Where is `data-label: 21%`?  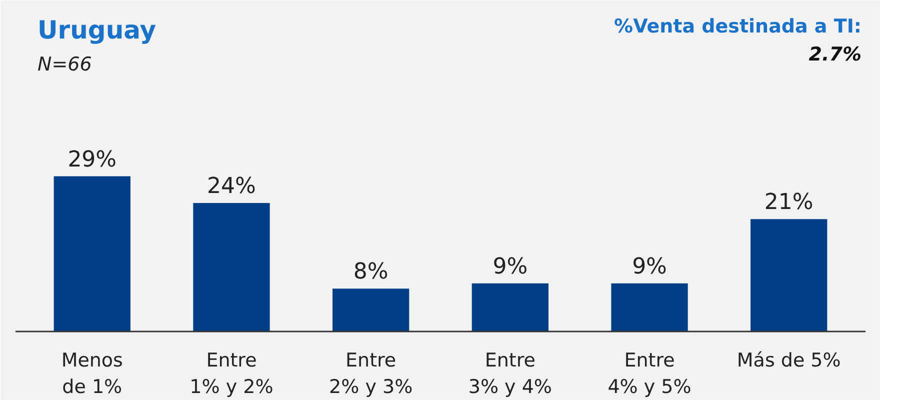 data-label: 21% is located at coordinates (789, 203).